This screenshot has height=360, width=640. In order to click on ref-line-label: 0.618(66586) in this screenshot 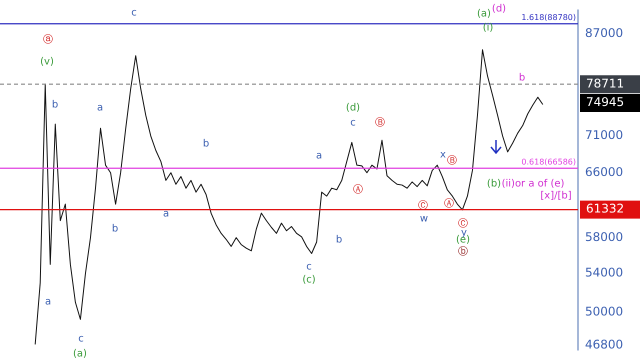, I will do `click(548, 161)`.